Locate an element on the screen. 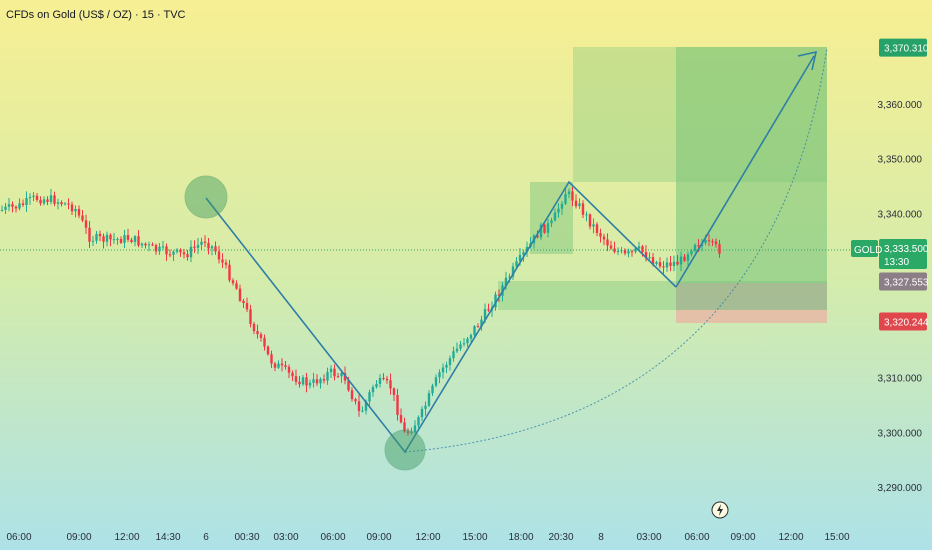  current-price-badge is located at coordinates (903, 253).